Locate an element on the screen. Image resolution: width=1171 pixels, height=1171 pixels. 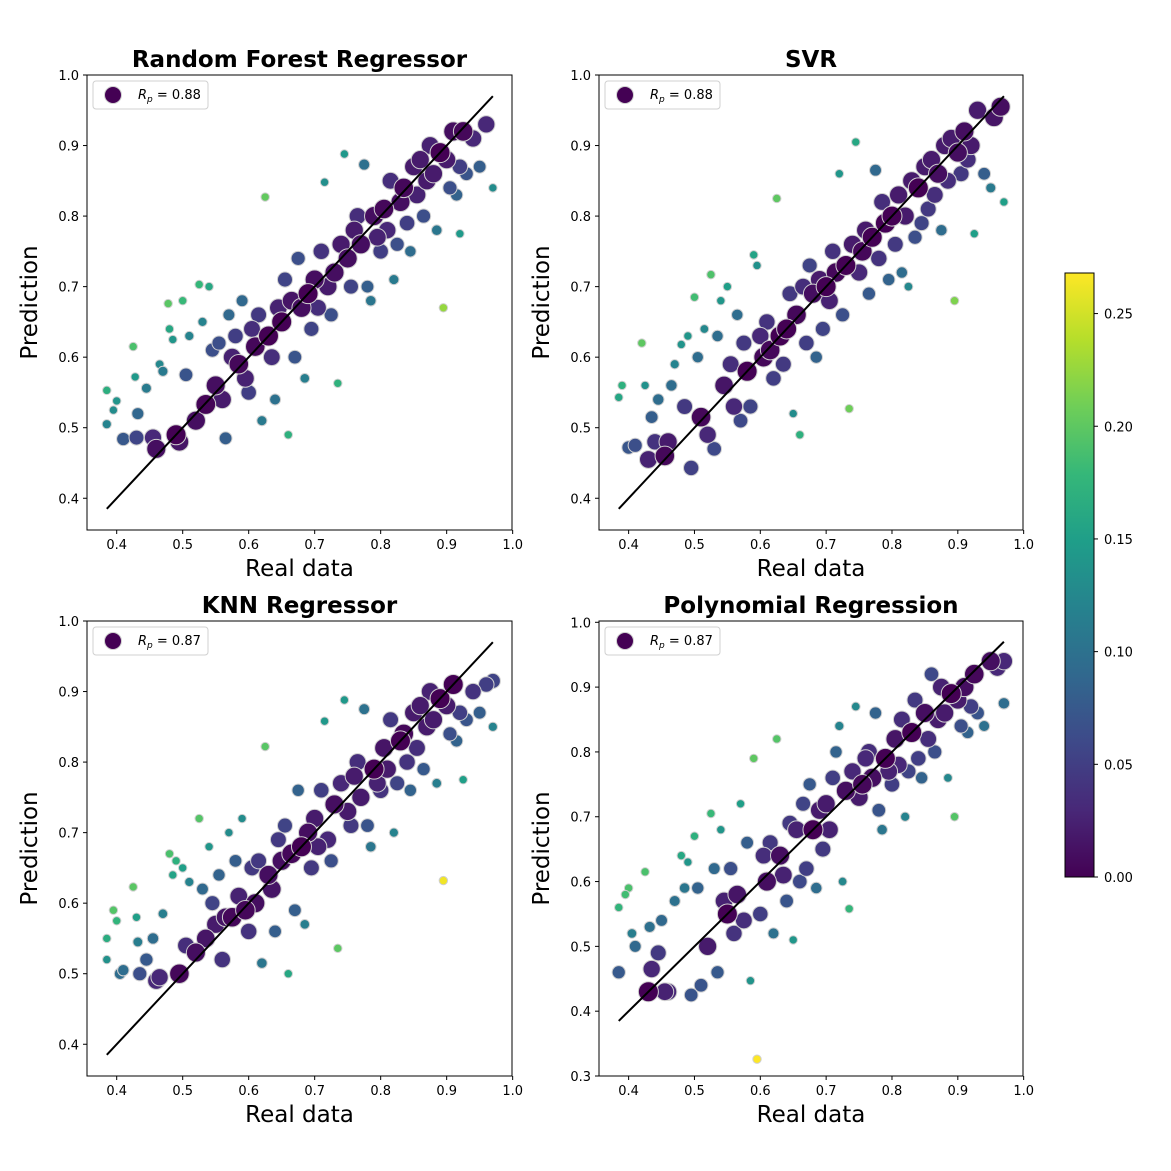
y-tick-label: 0.3 is located at coordinates (580, 1077).